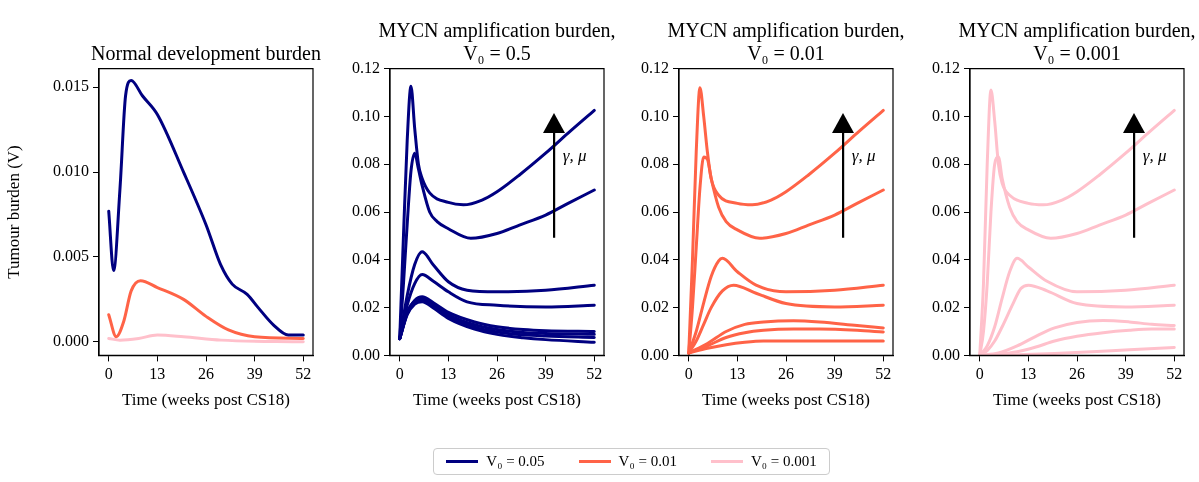 This screenshot has height=482, width=1199. What do you see at coordinates (71, 171) in the screenshot?
I see `y-tick-label: 0.010` at bounding box center [71, 171].